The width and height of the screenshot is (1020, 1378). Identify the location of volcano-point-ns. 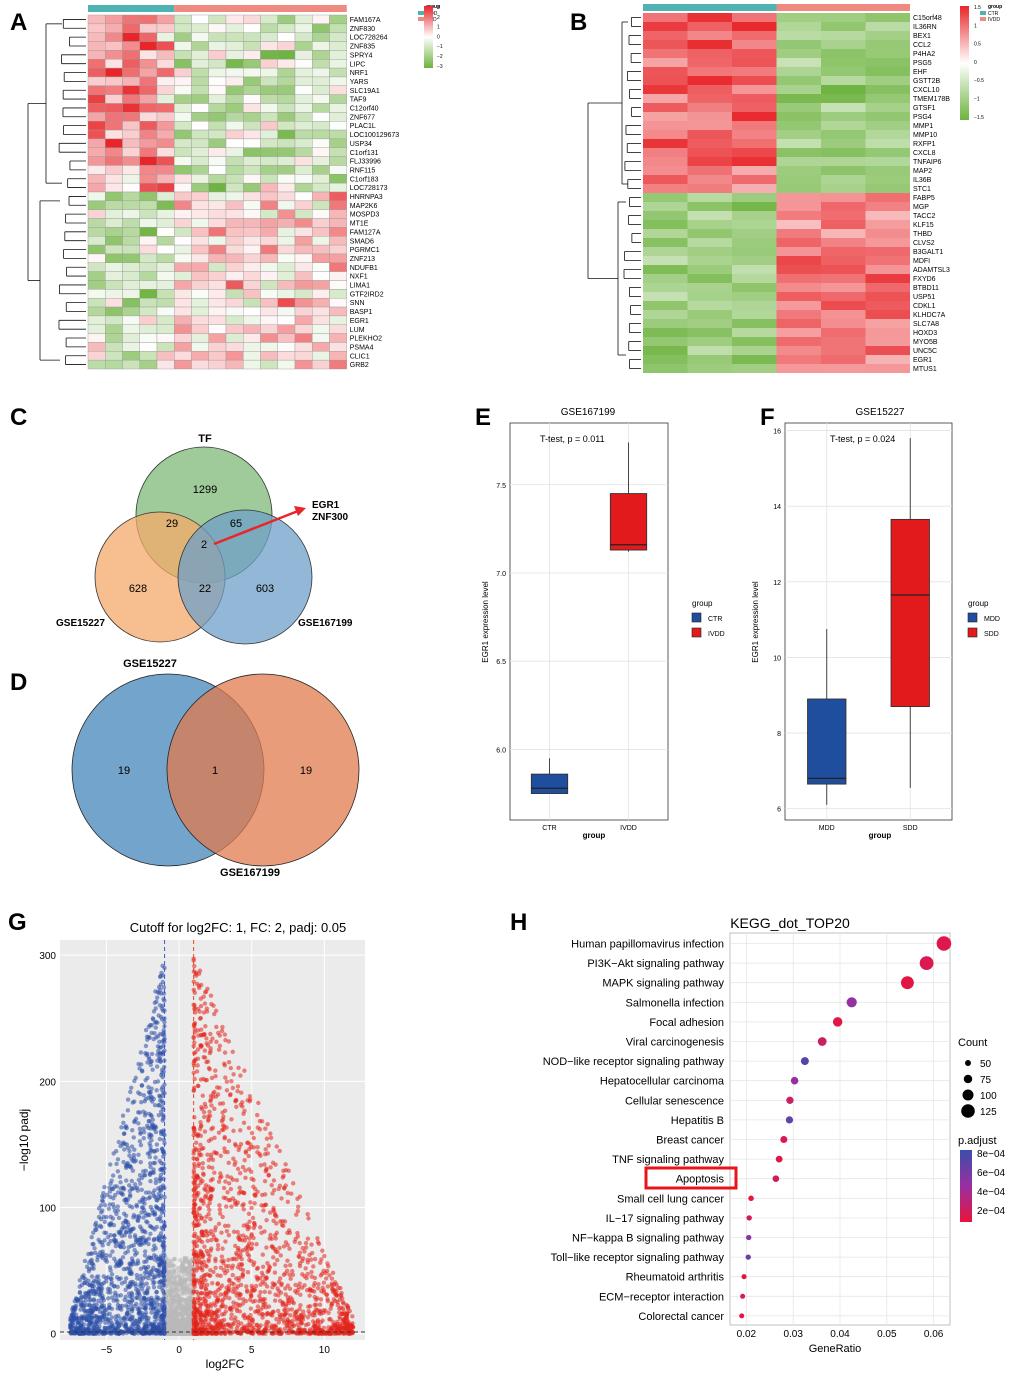
(167, 1277).